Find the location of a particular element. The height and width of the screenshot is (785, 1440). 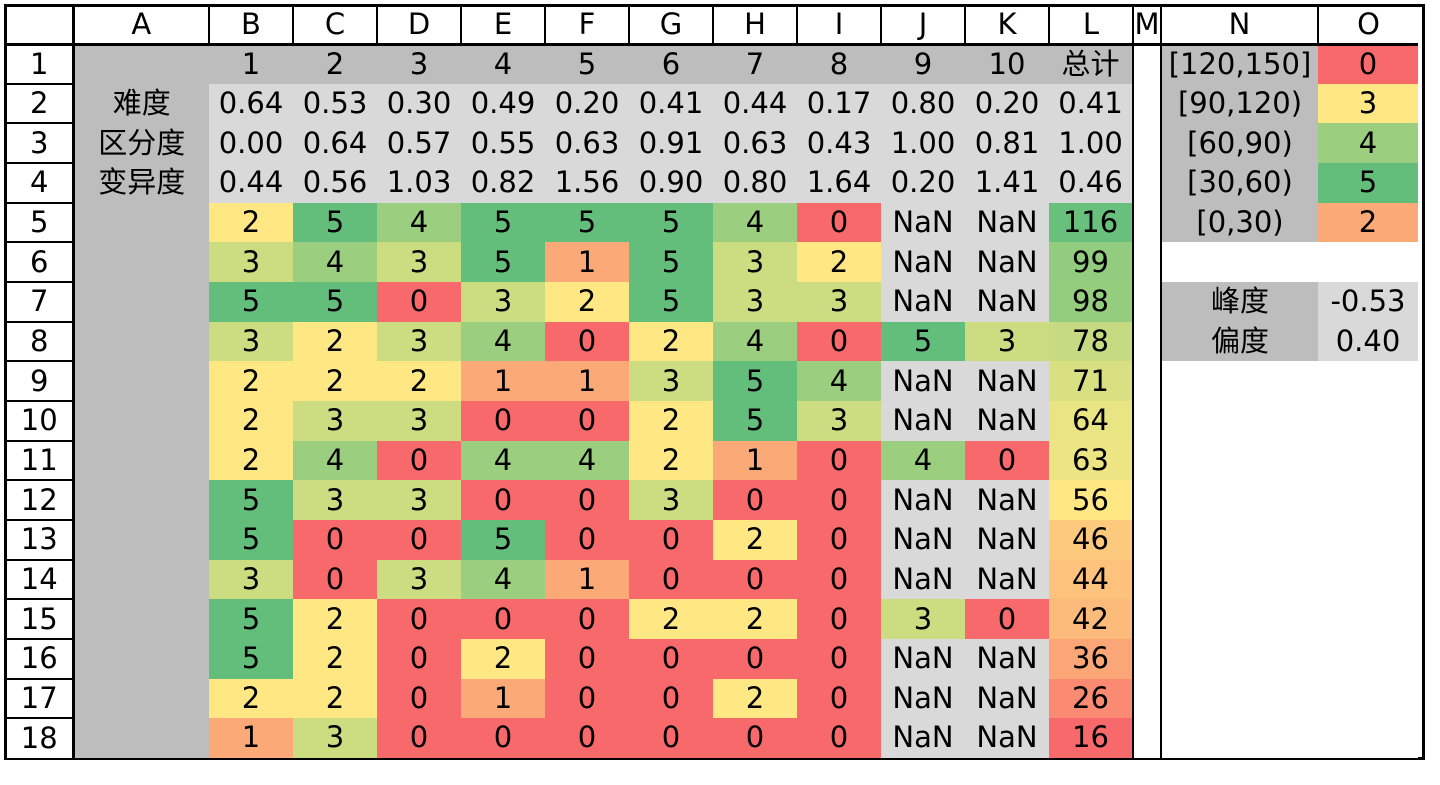

stat-cell: 1.03 is located at coordinates (419, 182).